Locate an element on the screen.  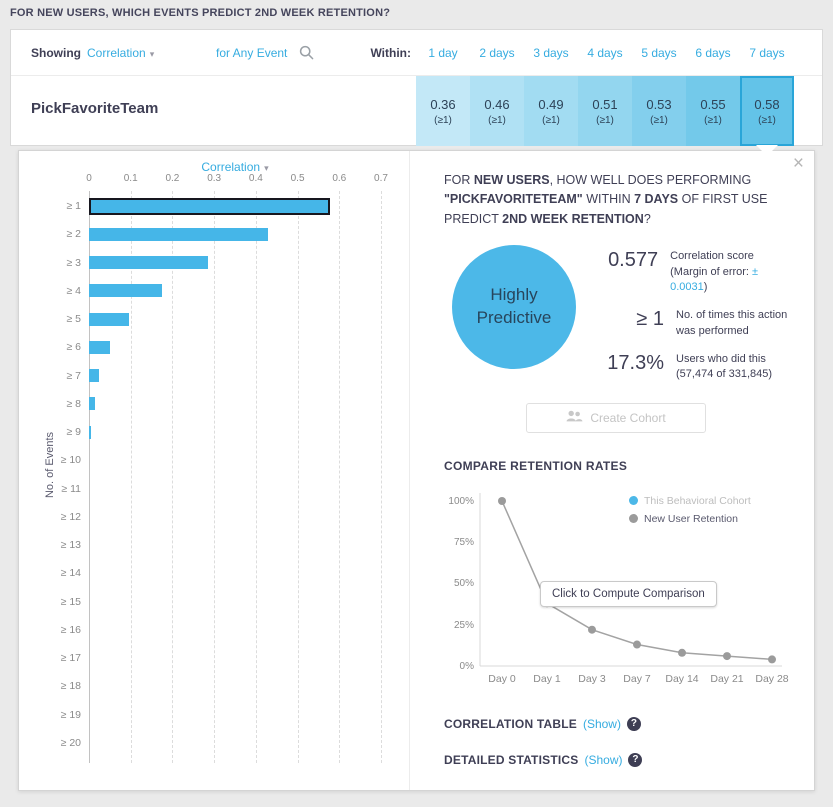
legend-item: New User Retention is located at coordinates (690, 519).